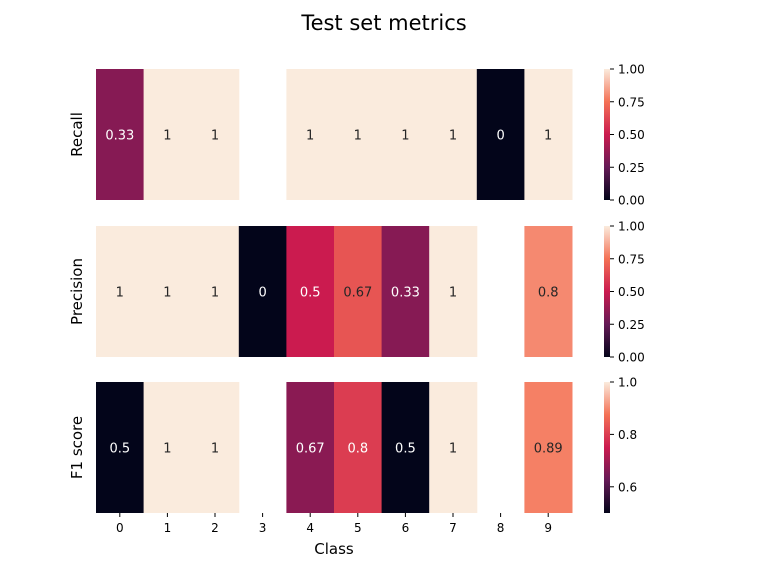 The width and height of the screenshot is (768, 581). Describe the element at coordinates (215, 528) in the screenshot. I see `x-tick-label: 2` at that location.